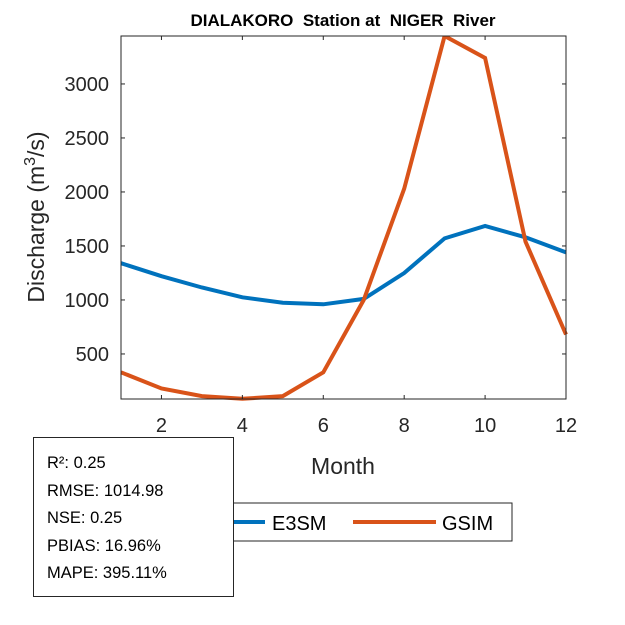 The width and height of the screenshot is (625, 625). Describe the element at coordinates (566, 426) in the screenshot. I see `x-tick-label: 12` at that location.